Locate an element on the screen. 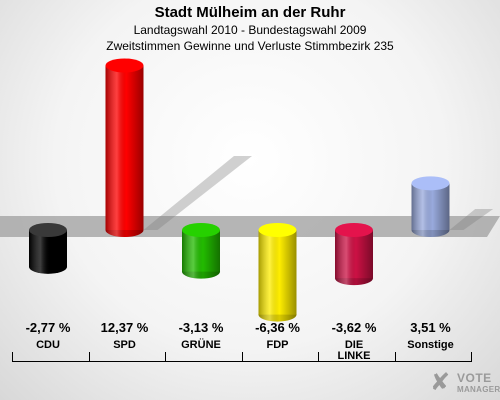 The width and height of the screenshot is (500, 400). chart-title: Stadt Mülheim an der Ruhr is located at coordinates (250, 12).